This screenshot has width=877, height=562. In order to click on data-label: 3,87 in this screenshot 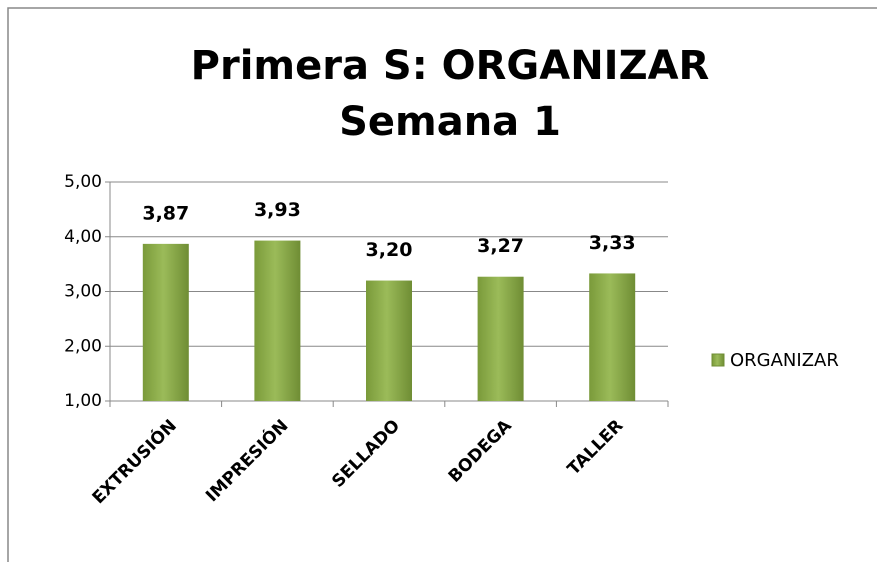, I will do `click(165, 213)`.